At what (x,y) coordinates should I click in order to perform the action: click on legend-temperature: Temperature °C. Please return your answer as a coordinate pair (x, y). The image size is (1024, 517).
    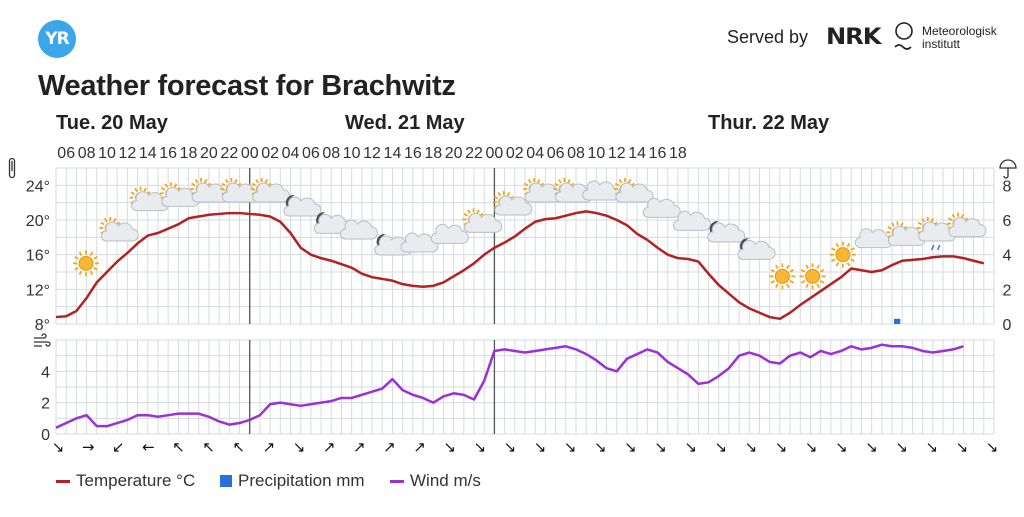
    Looking at the image, I should click on (125, 481).